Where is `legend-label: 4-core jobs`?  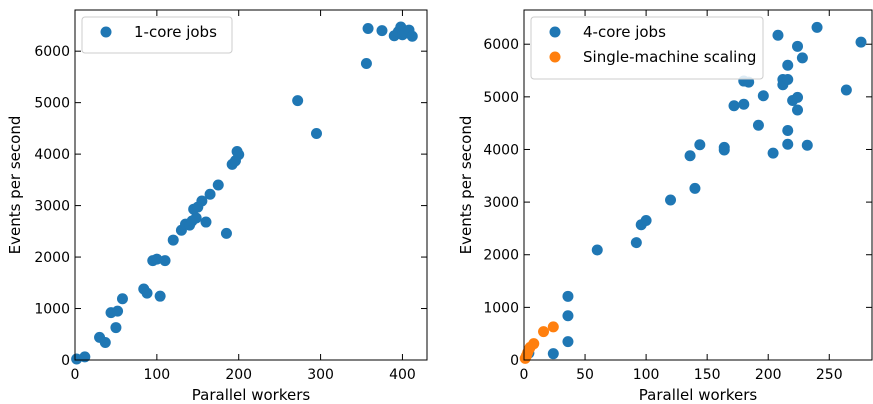
legend-label: 4-core jobs is located at coordinates (624, 32).